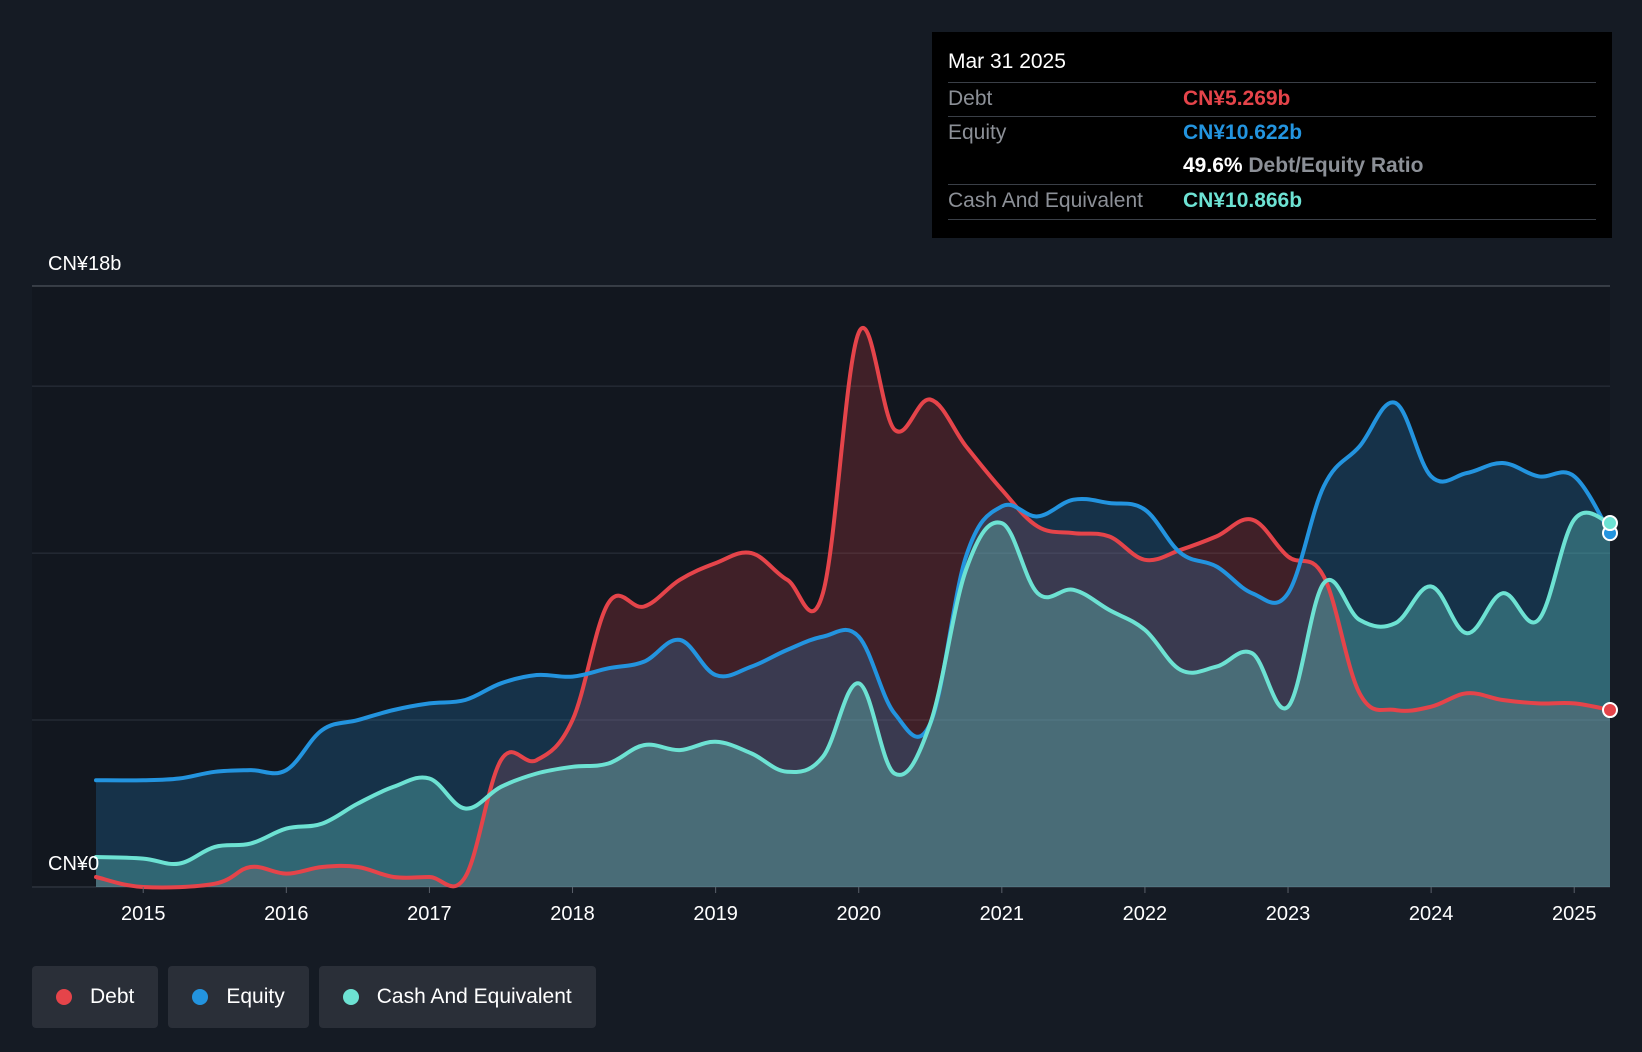 The height and width of the screenshot is (1052, 1642). I want to click on y-axis-bottom-label: CN¥0, so click(73, 864).